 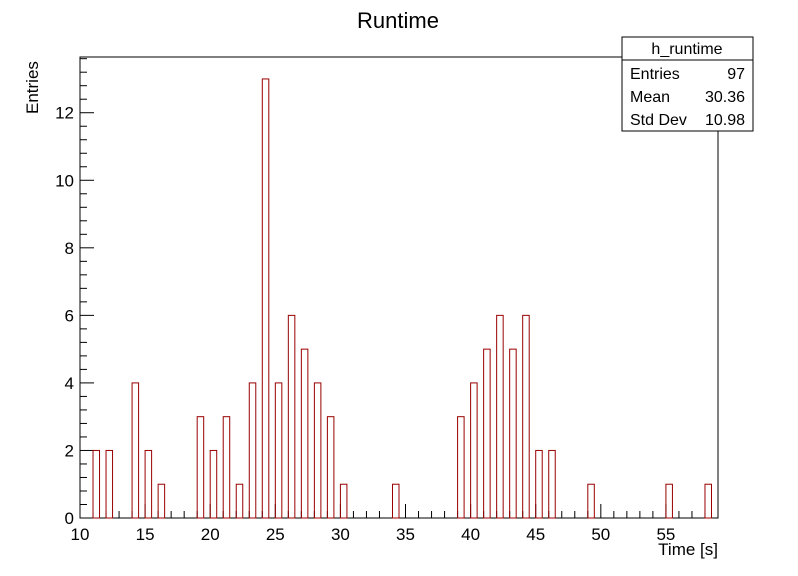 What do you see at coordinates (64, 113) in the screenshot?
I see `y-tick-label: 12` at bounding box center [64, 113].